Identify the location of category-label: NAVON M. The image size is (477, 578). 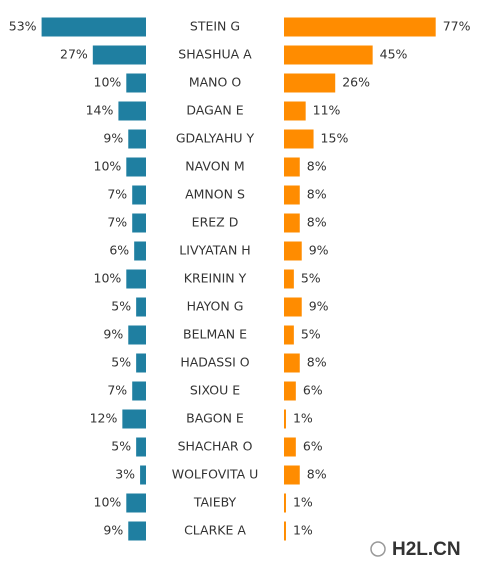
(214, 166).